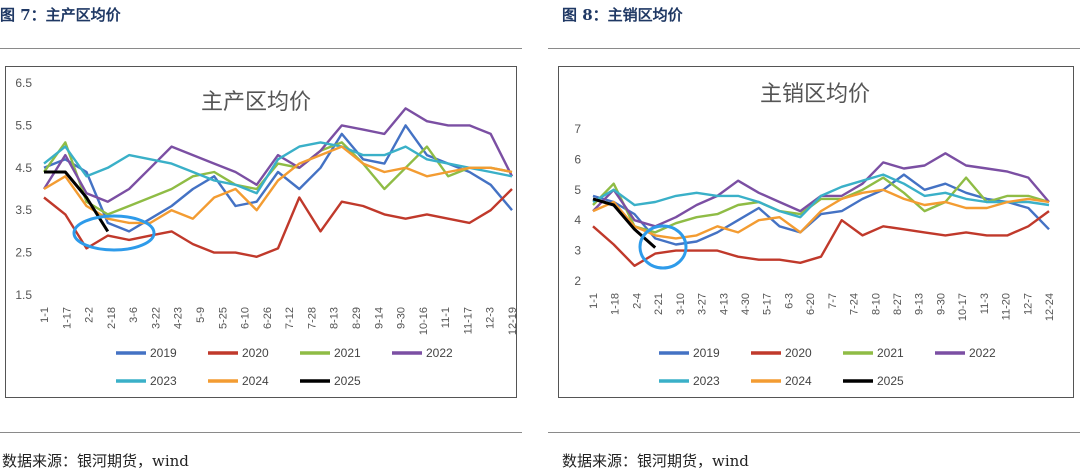  What do you see at coordinates (898, 304) in the screenshot?
I see `x-tick-label: 8-27` at bounding box center [898, 304].